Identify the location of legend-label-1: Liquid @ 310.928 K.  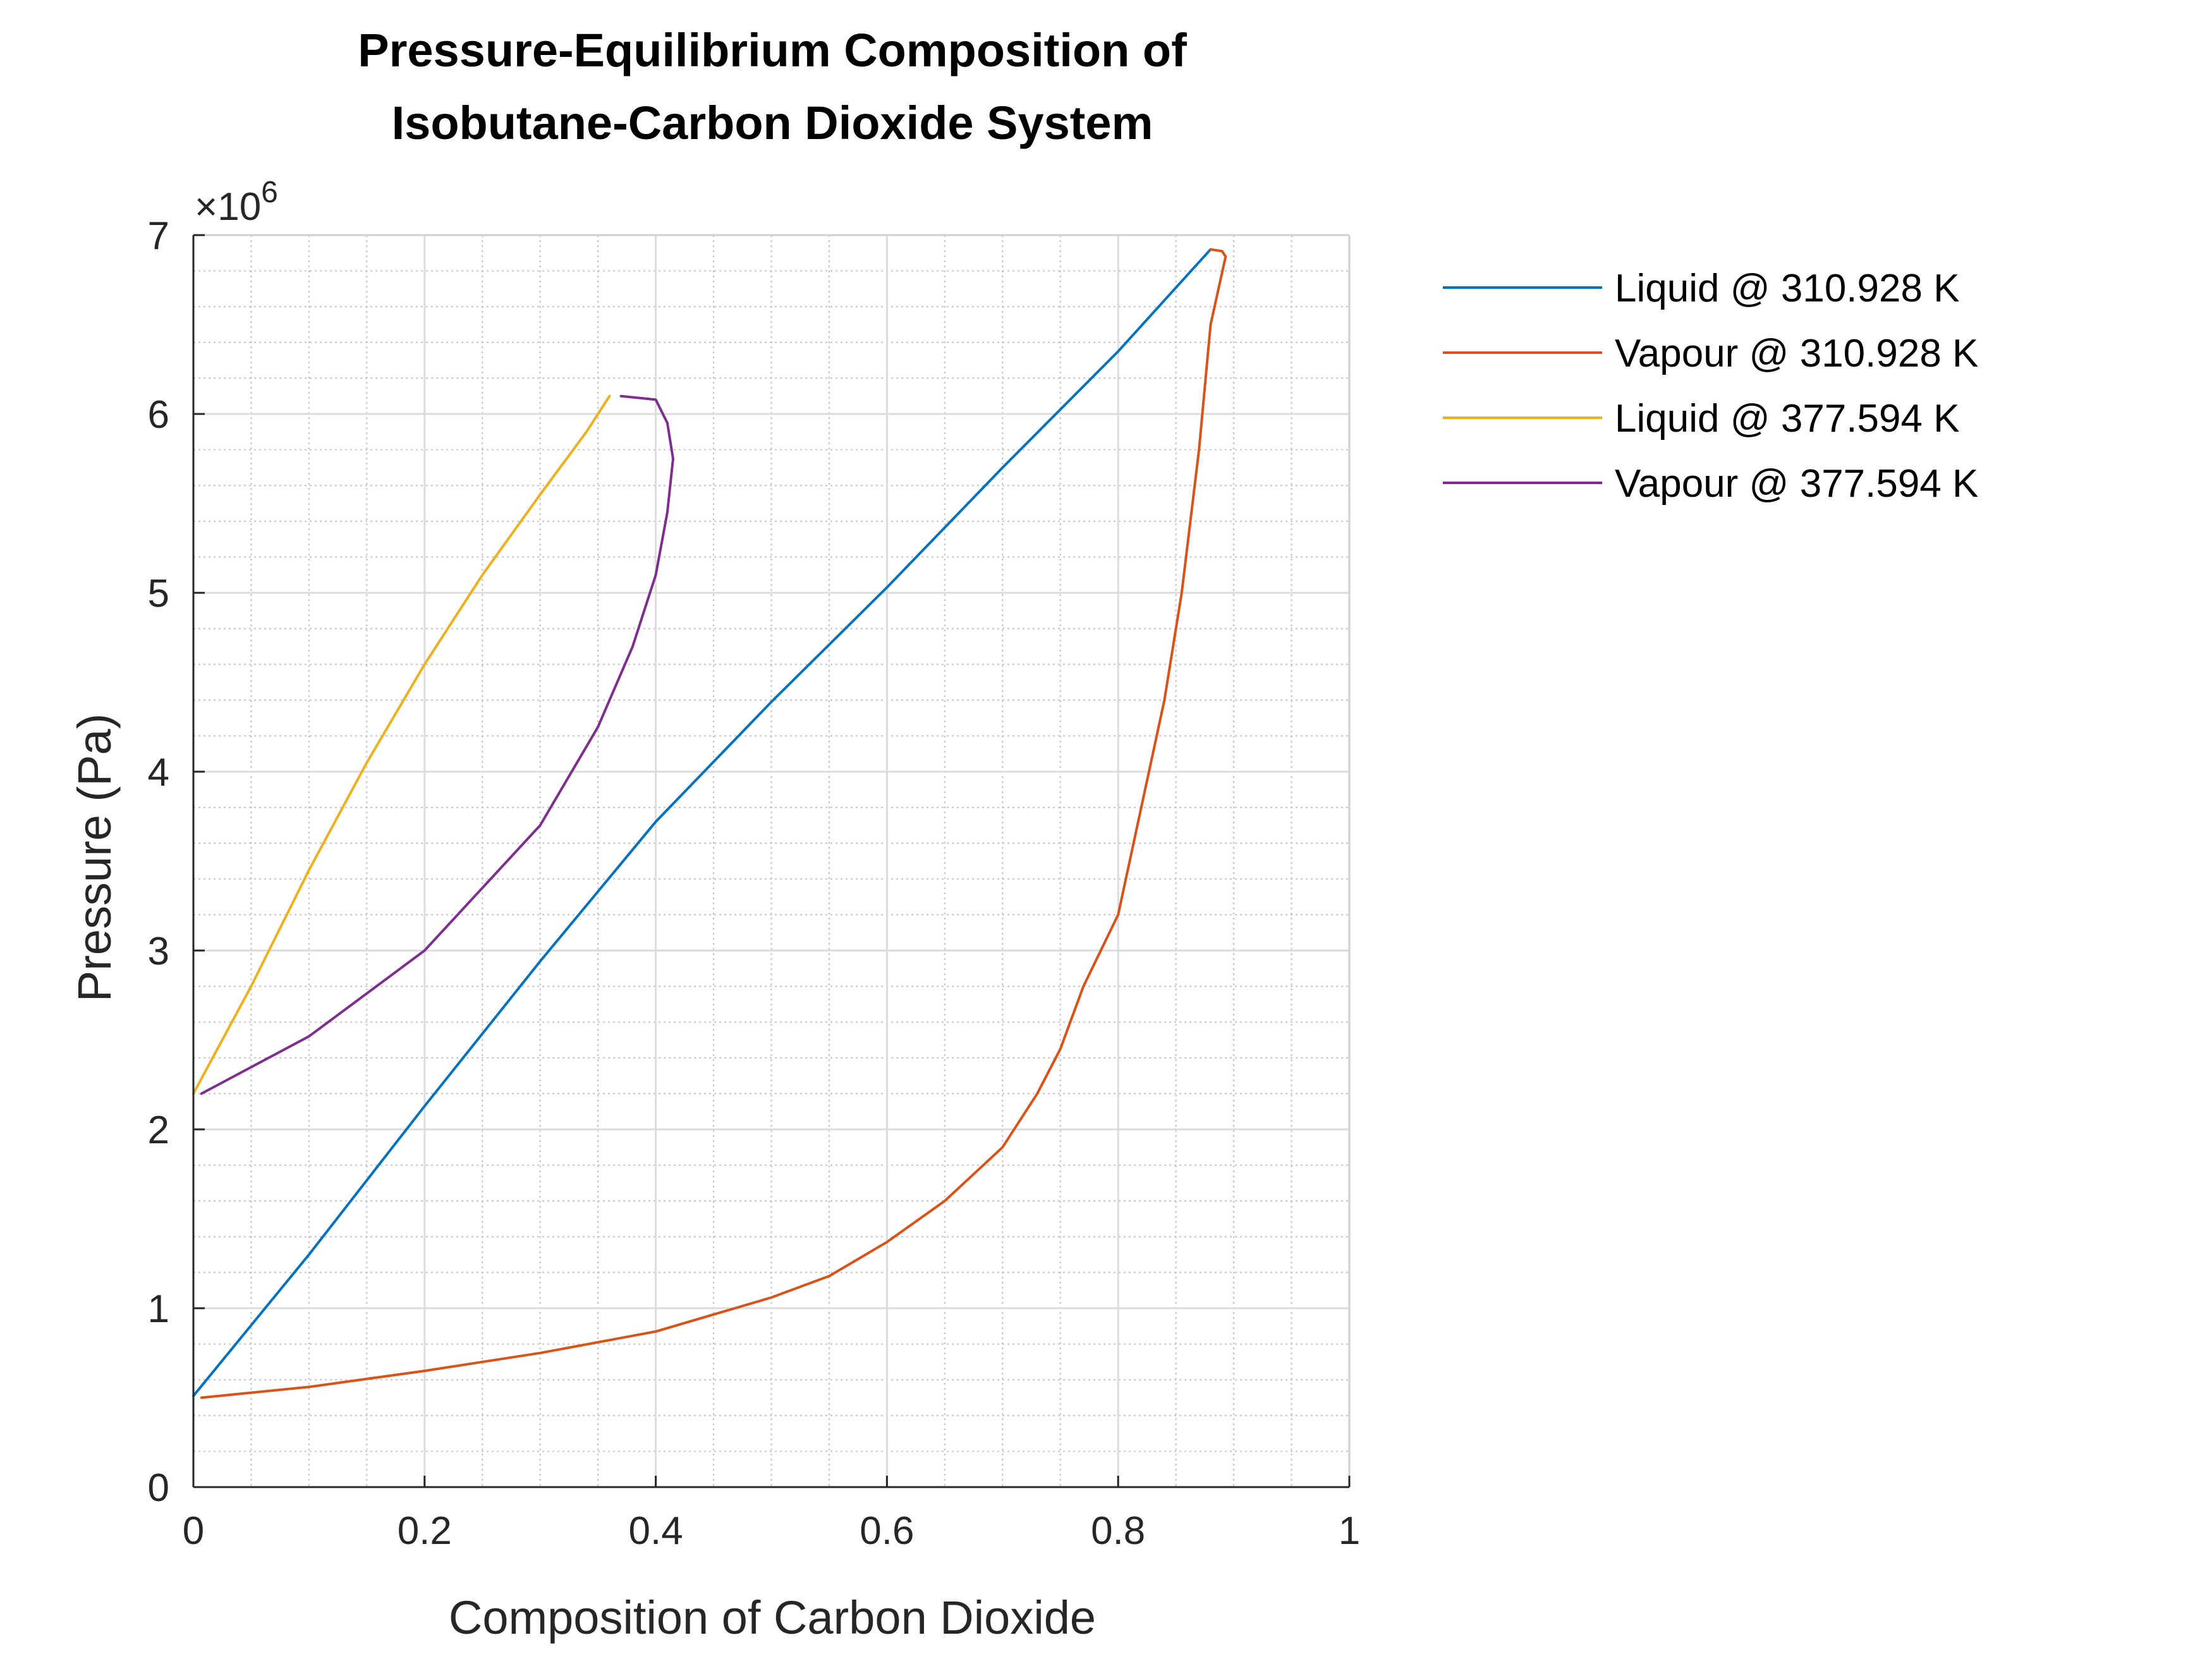
(1787, 288).